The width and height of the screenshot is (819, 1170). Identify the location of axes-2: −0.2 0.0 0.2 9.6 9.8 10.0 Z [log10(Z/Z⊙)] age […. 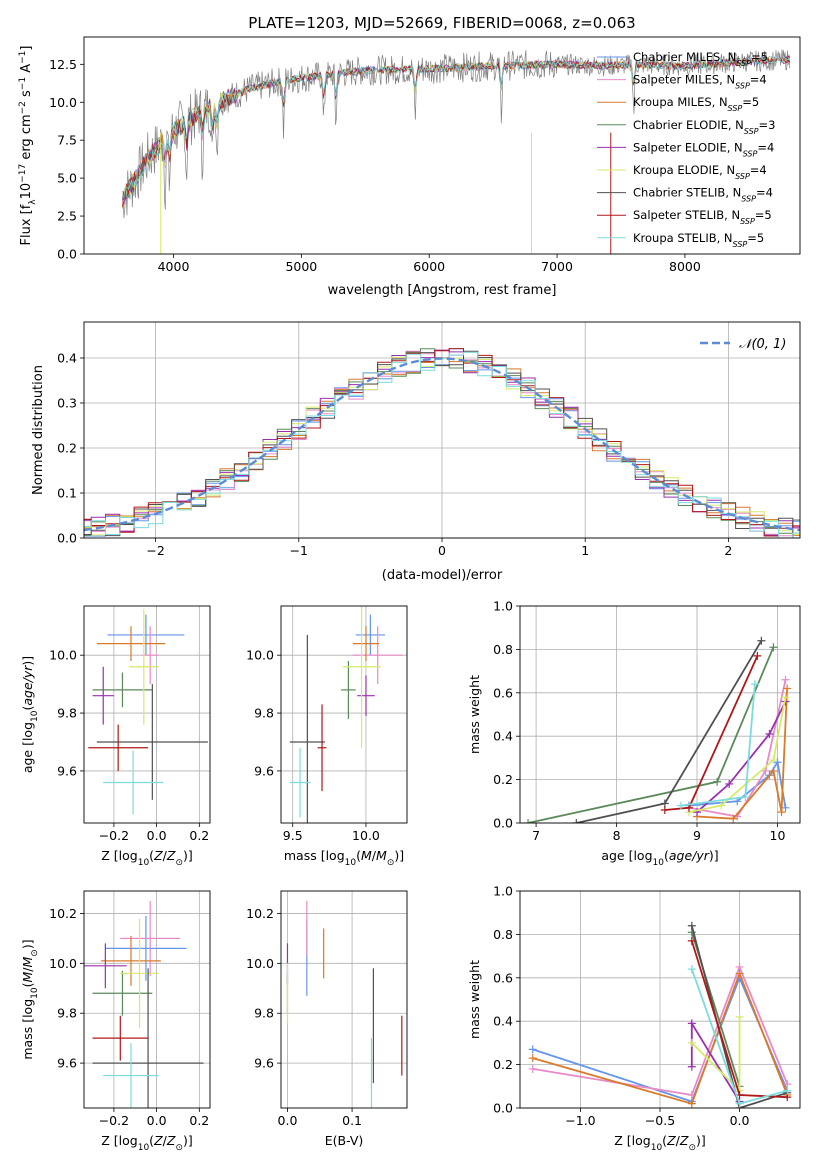
(115, 736).